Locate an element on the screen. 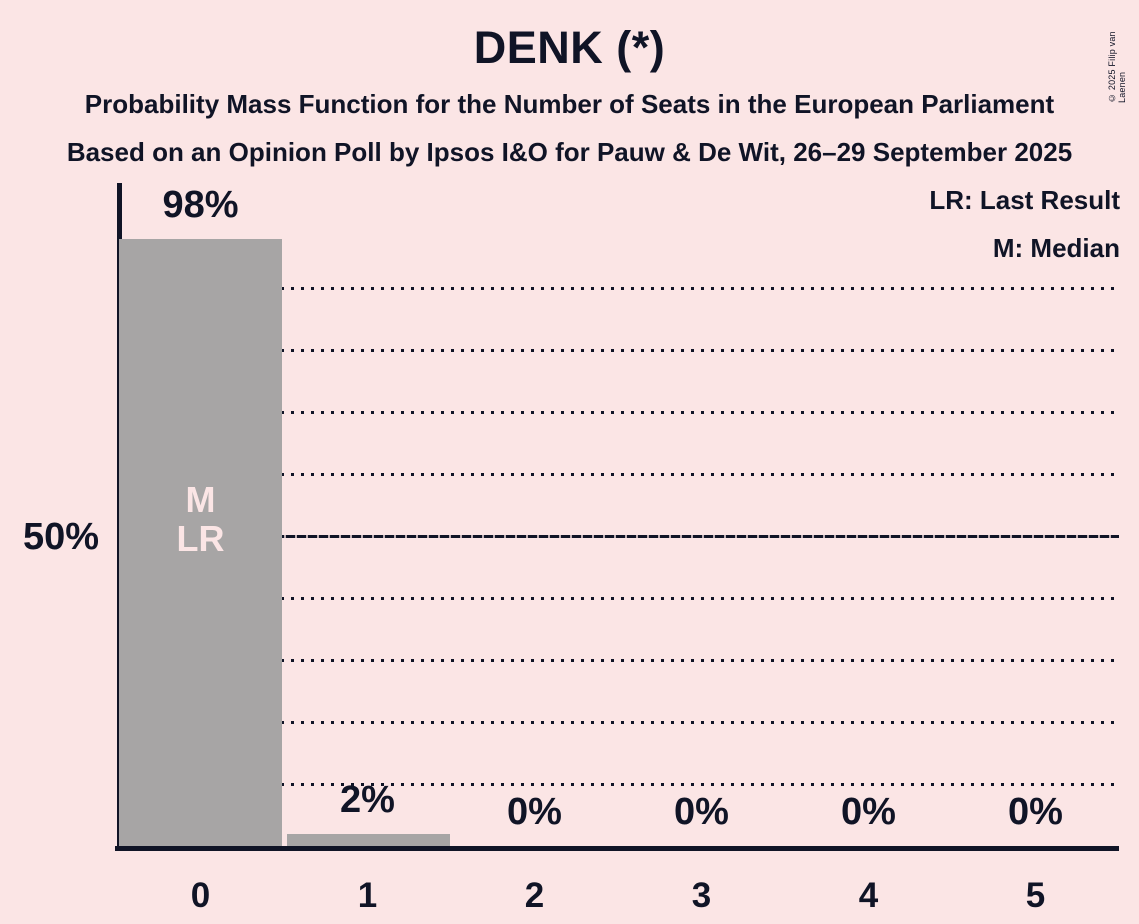  gridline-80pct is located at coordinates (620, 350).